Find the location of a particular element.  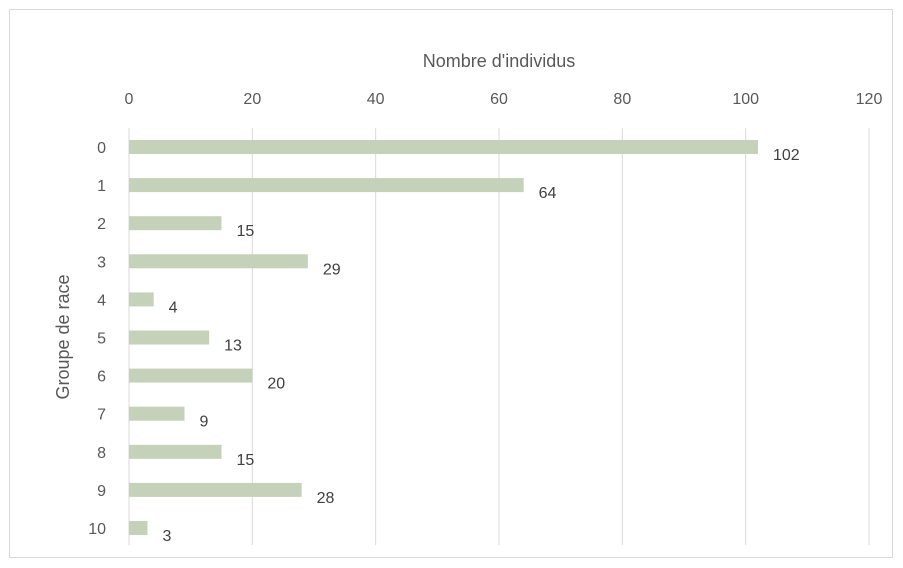

data-label: 13 is located at coordinates (233, 346).